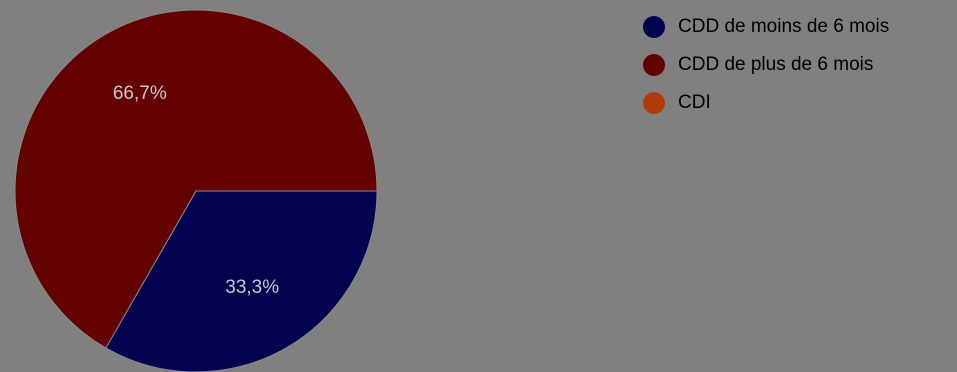  What do you see at coordinates (766, 103) in the screenshot?
I see `legend-item-cdi: CDI` at bounding box center [766, 103].